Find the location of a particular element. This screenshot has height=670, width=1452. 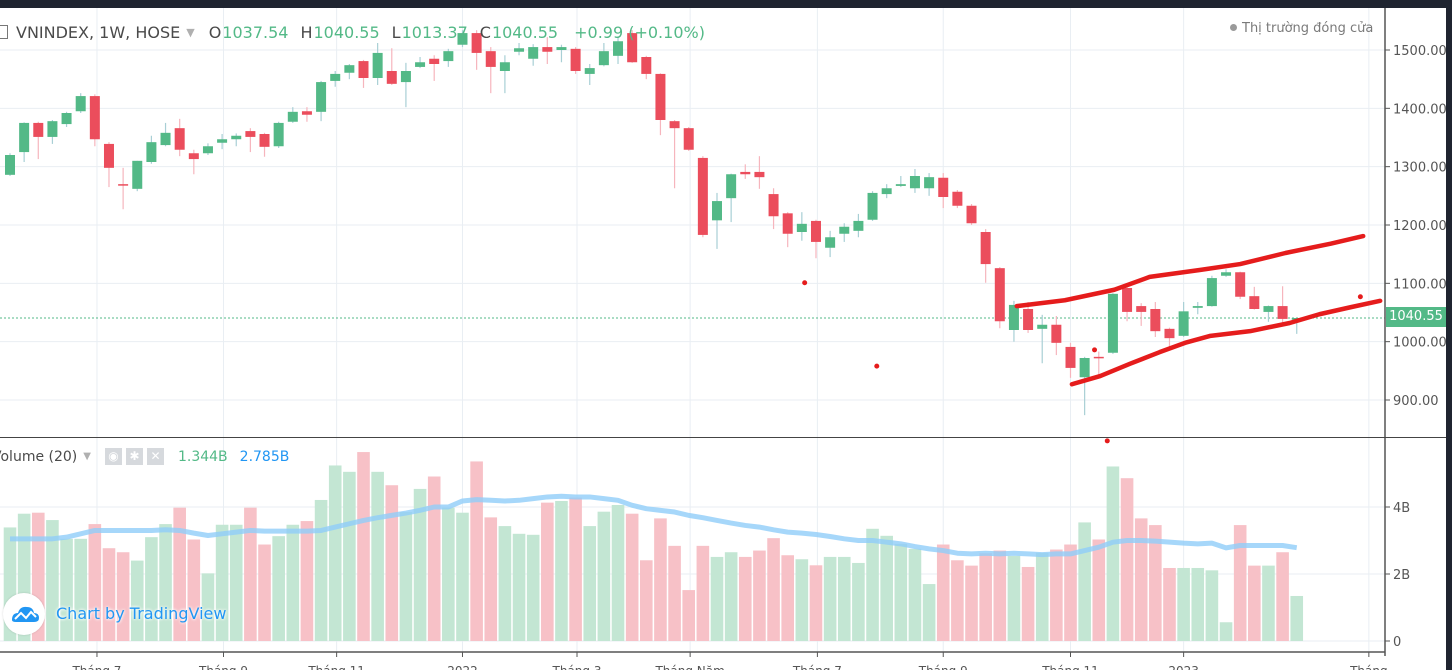

tradingview-logo is located at coordinates (24, 614).